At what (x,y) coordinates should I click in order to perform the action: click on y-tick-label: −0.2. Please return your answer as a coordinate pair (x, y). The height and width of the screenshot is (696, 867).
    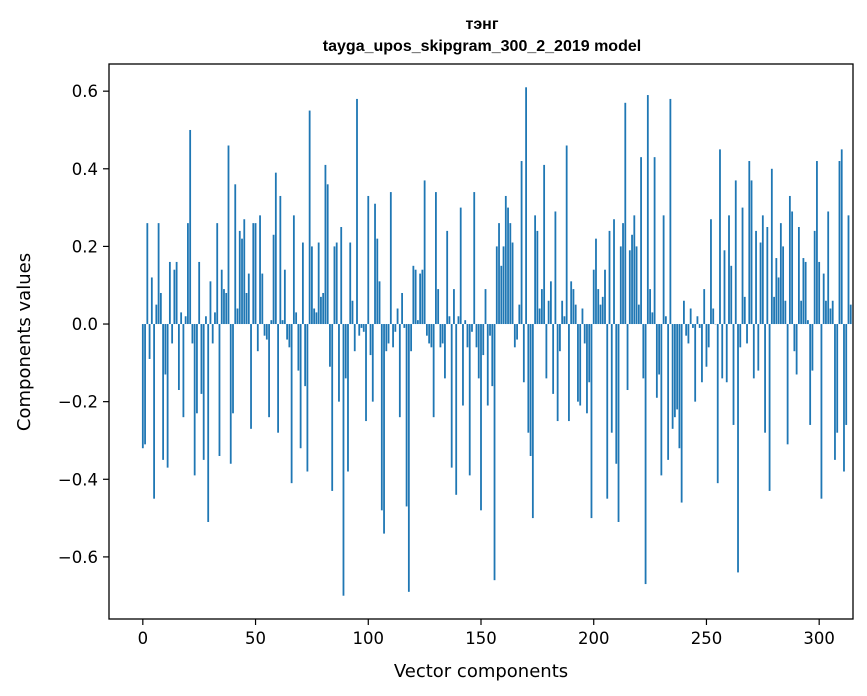
    Looking at the image, I should click on (78, 402).